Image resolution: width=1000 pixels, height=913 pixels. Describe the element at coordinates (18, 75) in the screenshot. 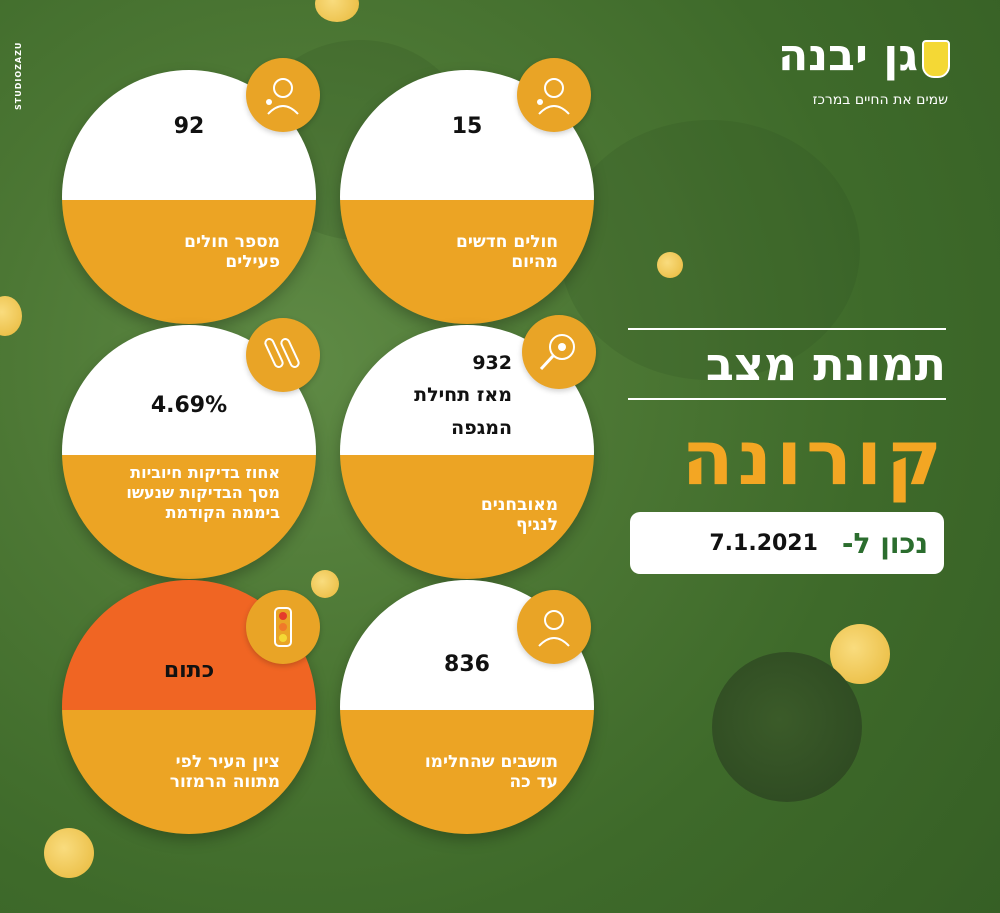

I see `studio-watermark: STUDIOZAZU` at that location.